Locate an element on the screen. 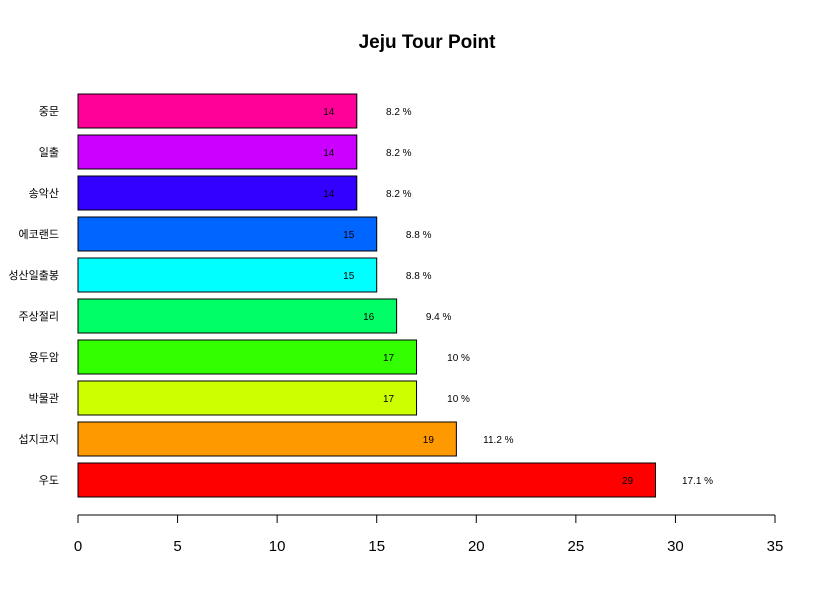  x-tick-label: 15 is located at coordinates (376, 546).